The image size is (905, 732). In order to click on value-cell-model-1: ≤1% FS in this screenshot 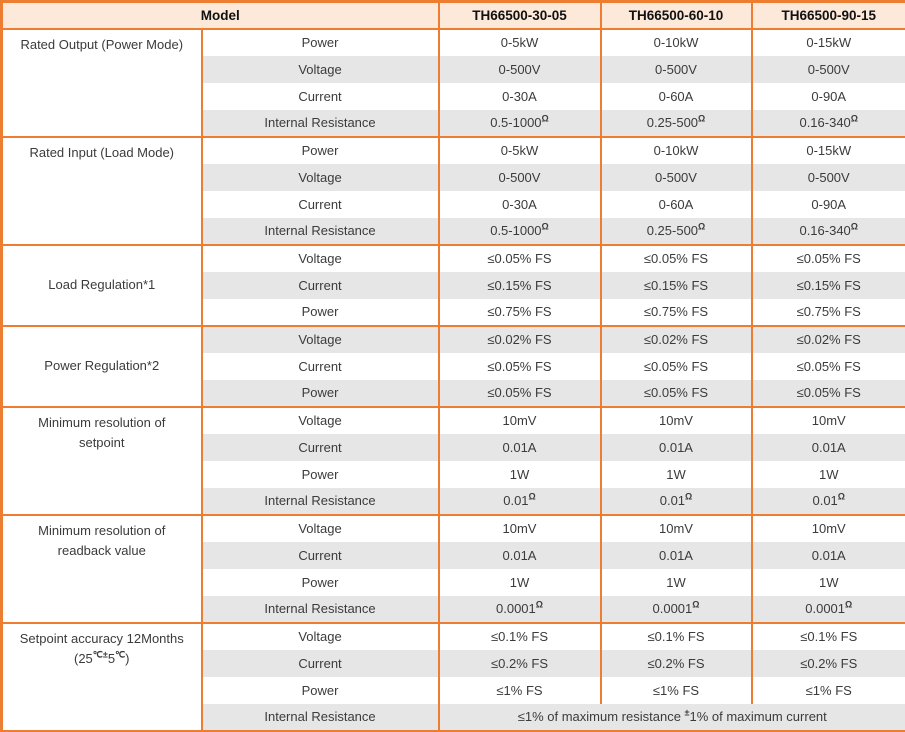, I will do `click(519, 690)`.